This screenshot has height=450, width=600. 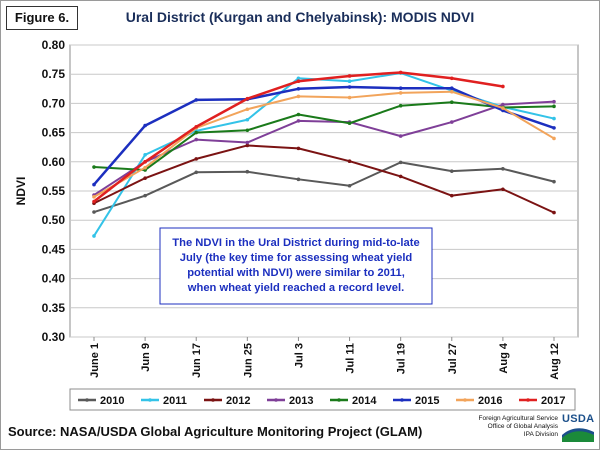 I want to click on annotation-box, so click(x=296, y=266).